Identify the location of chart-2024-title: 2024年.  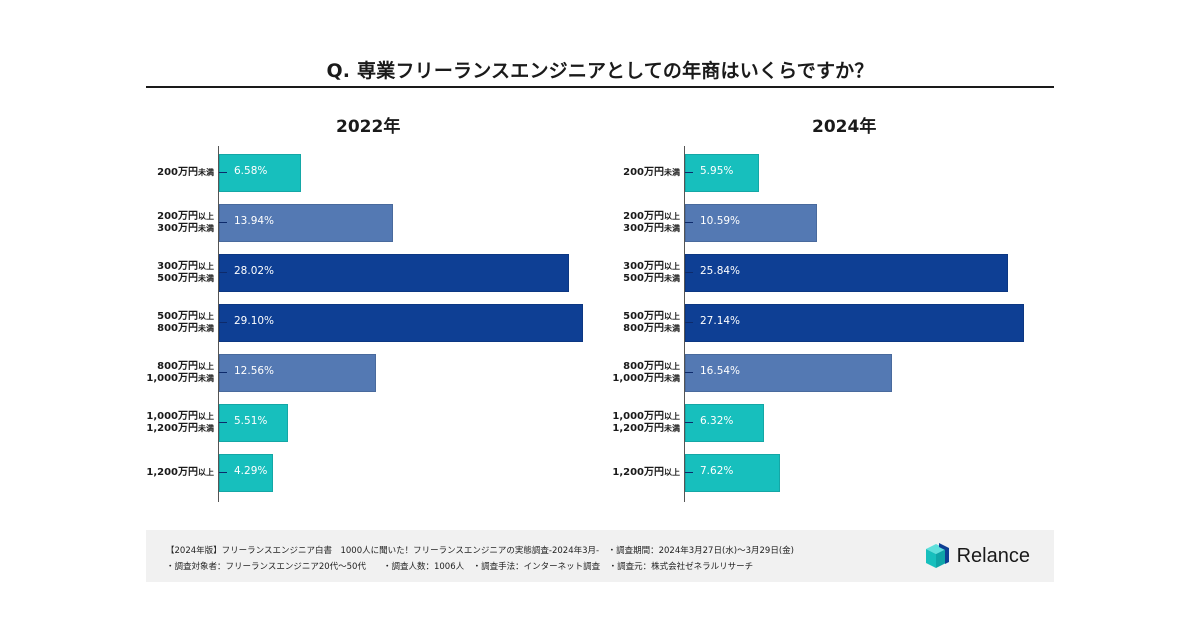
(844, 127).